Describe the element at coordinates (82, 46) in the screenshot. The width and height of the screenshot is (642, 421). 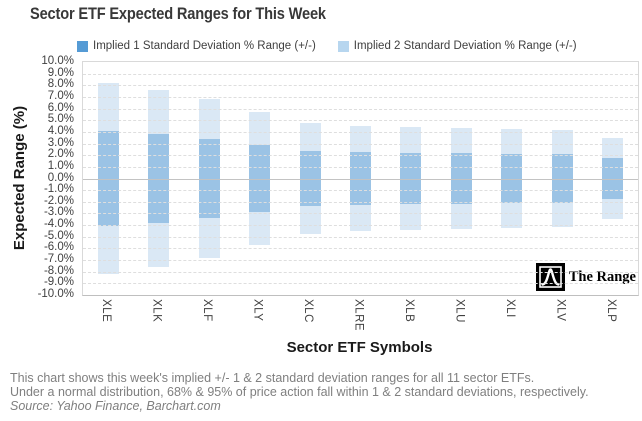
I see `legend-swatch-1sd-icon` at that location.